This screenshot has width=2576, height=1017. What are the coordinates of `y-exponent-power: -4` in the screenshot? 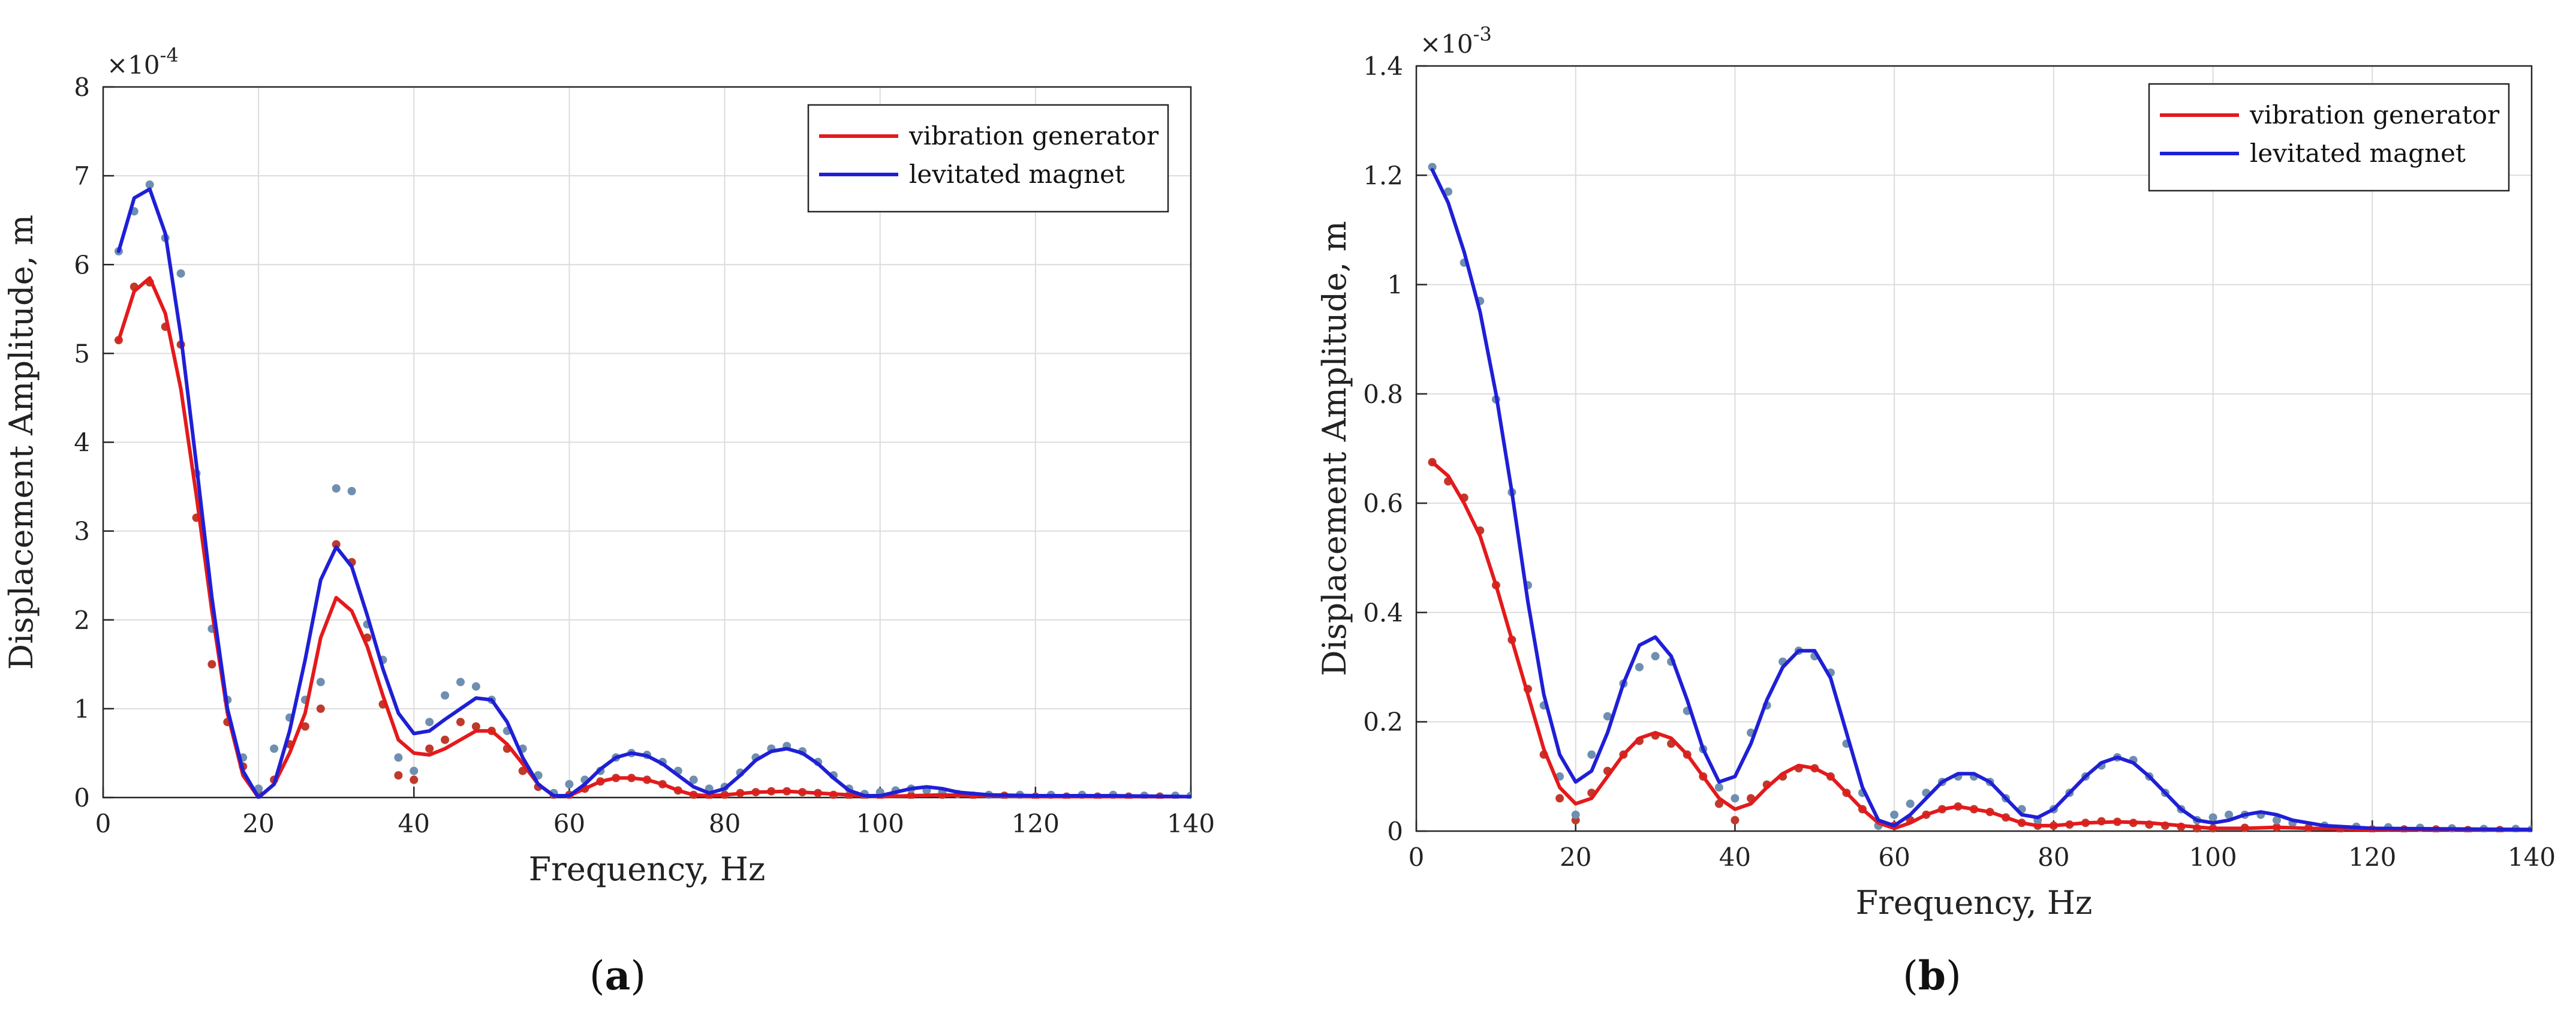 It's located at (169, 55).